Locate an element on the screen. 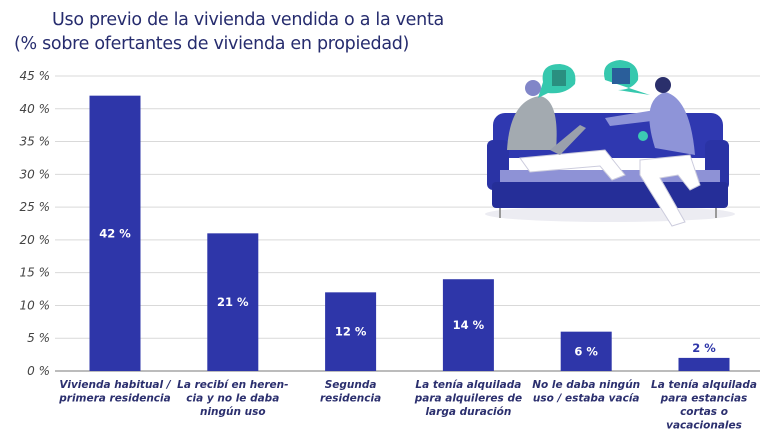 This screenshot has width=783, height=444. data-label: 6 % is located at coordinates (586, 351).